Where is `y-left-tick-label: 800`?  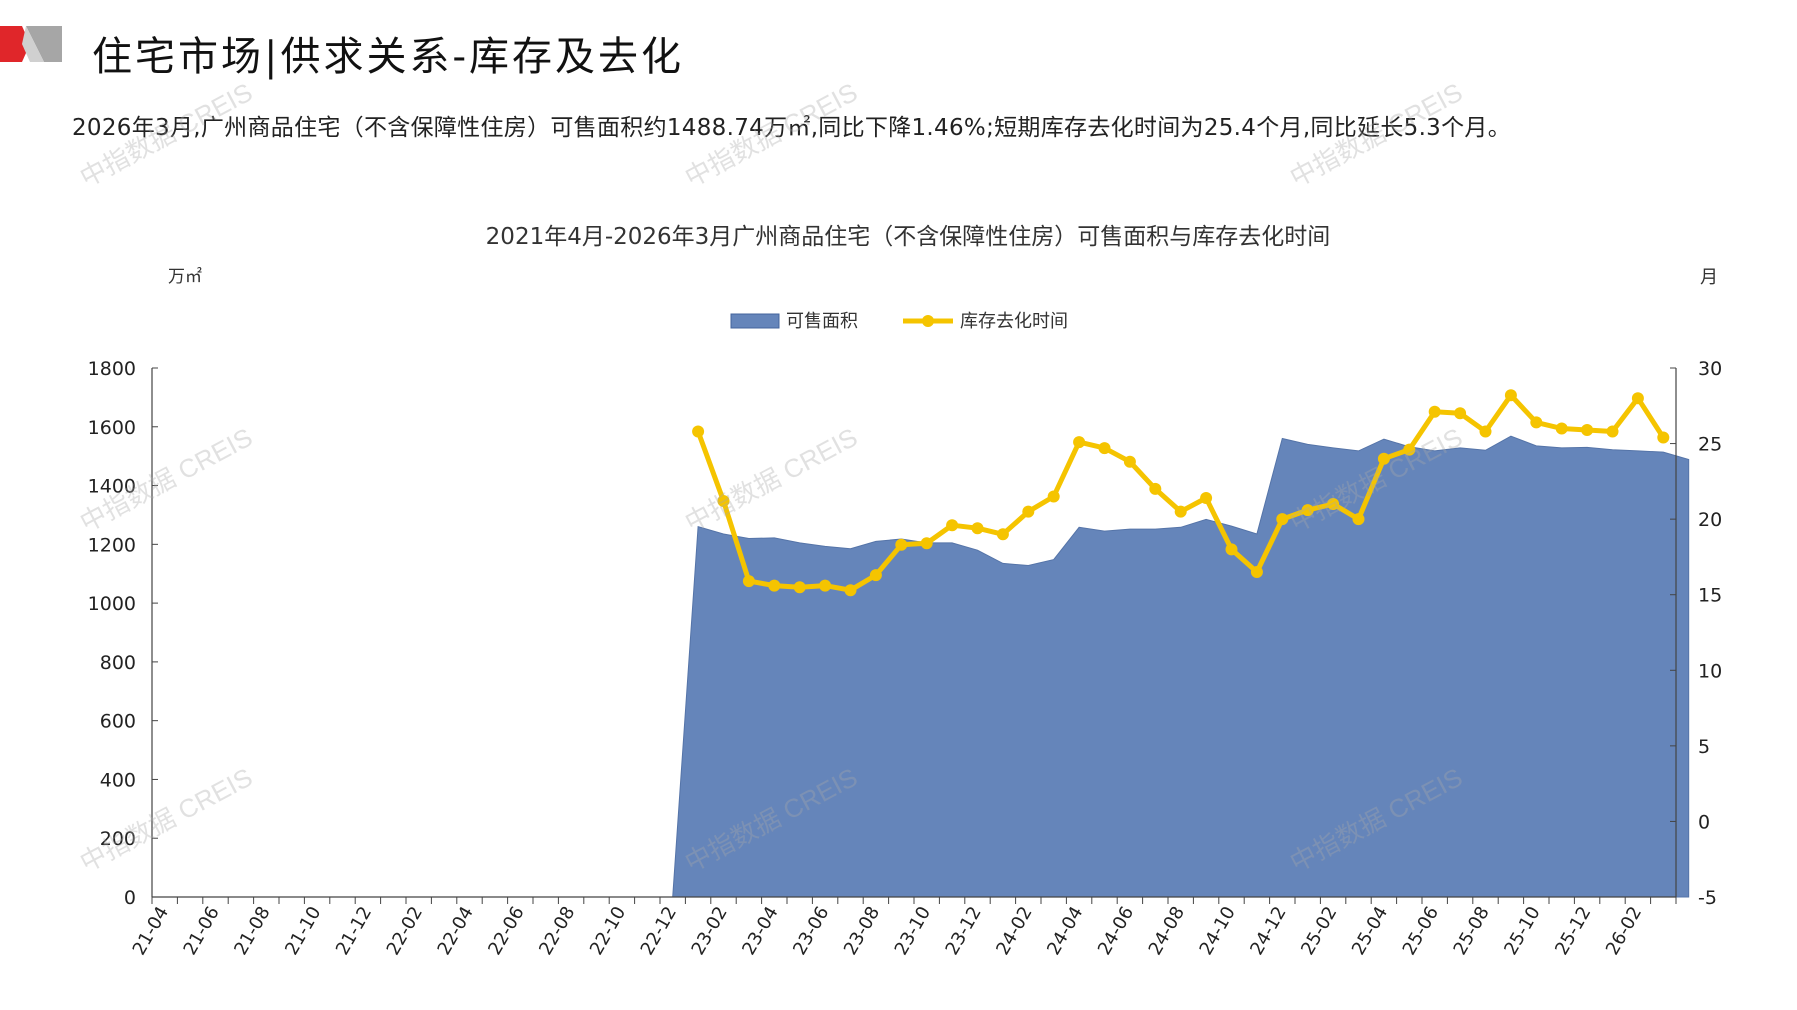 y-left-tick-label: 800 is located at coordinates (118, 663).